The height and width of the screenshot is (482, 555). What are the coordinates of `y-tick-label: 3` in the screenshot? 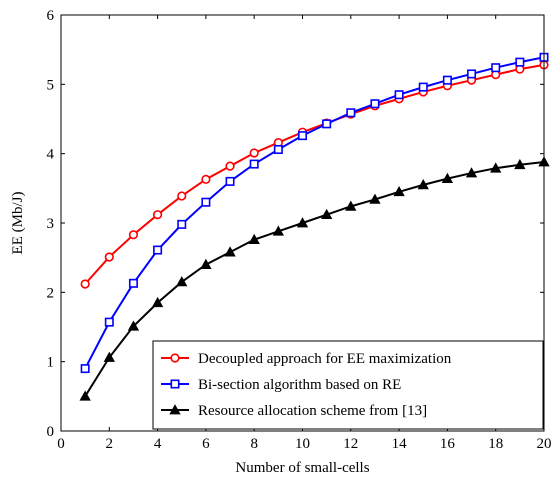 It's located at (51, 224).